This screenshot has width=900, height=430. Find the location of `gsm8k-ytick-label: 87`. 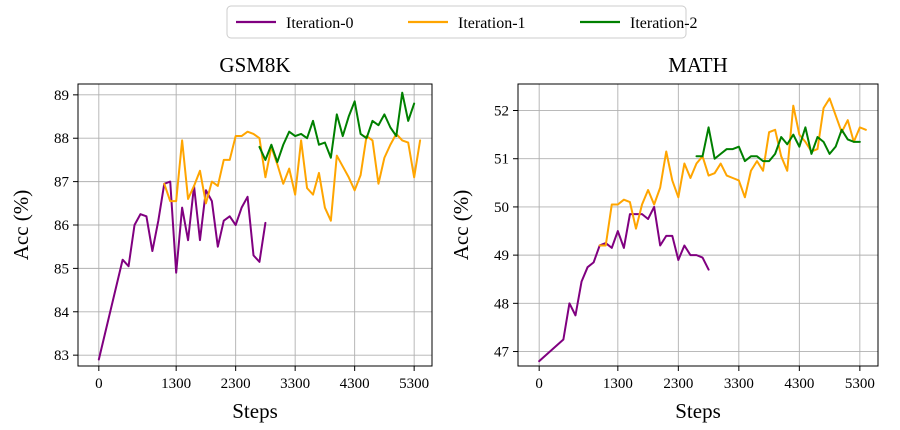

gsm8k-ytick-label: 87 is located at coordinates (62, 183).